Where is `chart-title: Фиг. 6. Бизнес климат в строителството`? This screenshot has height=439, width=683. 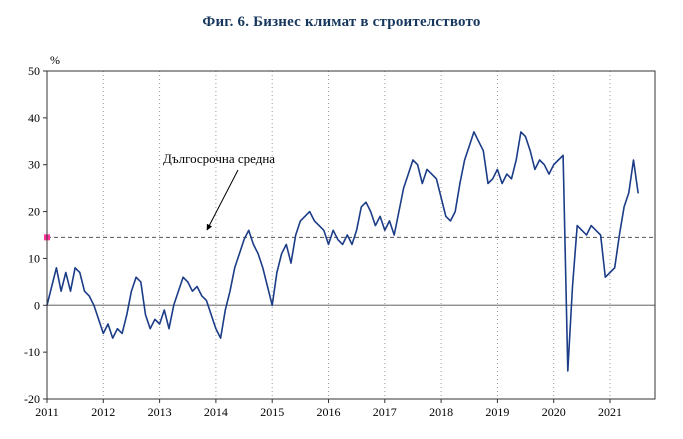 chart-title: Фиг. 6. Бизнес климат в строителството is located at coordinates (341, 22).